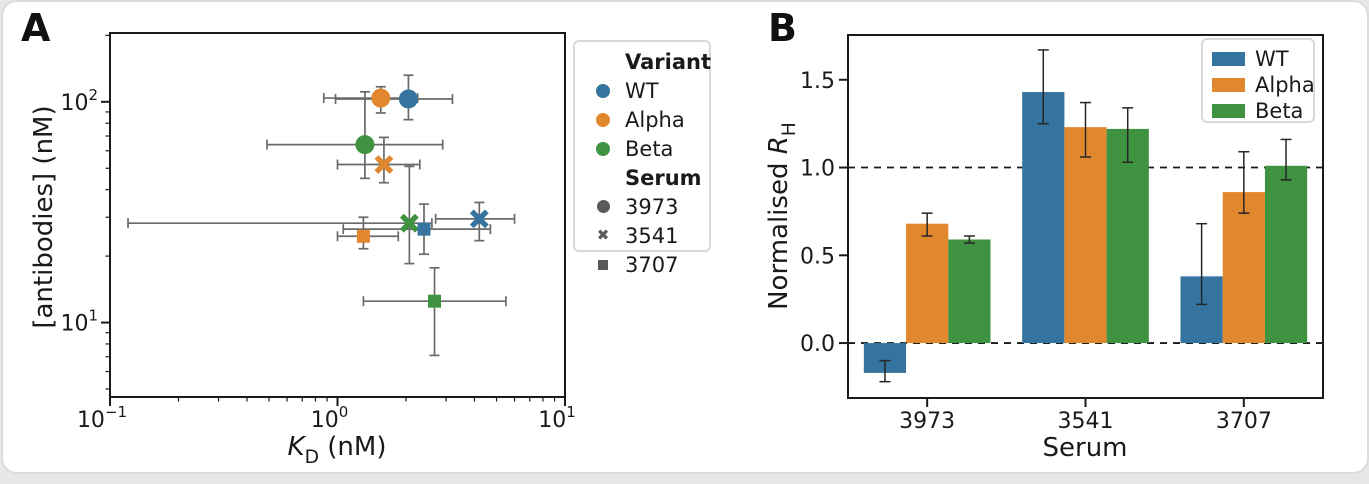 The height and width of the screenshot is (484, 1369). I want to click on panel-b-legend: WT Alpha Beta, so click(1258, 80).